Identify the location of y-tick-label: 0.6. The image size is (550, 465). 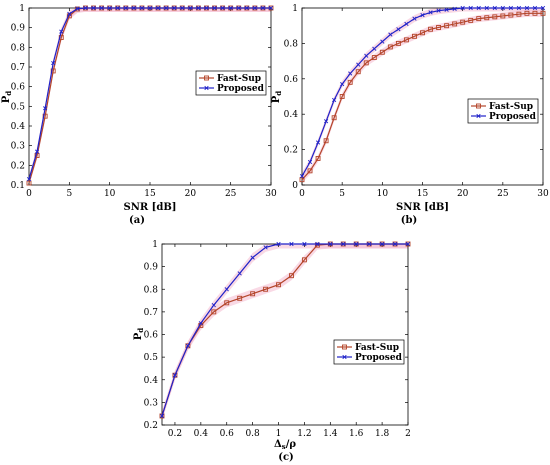
(18, 88).